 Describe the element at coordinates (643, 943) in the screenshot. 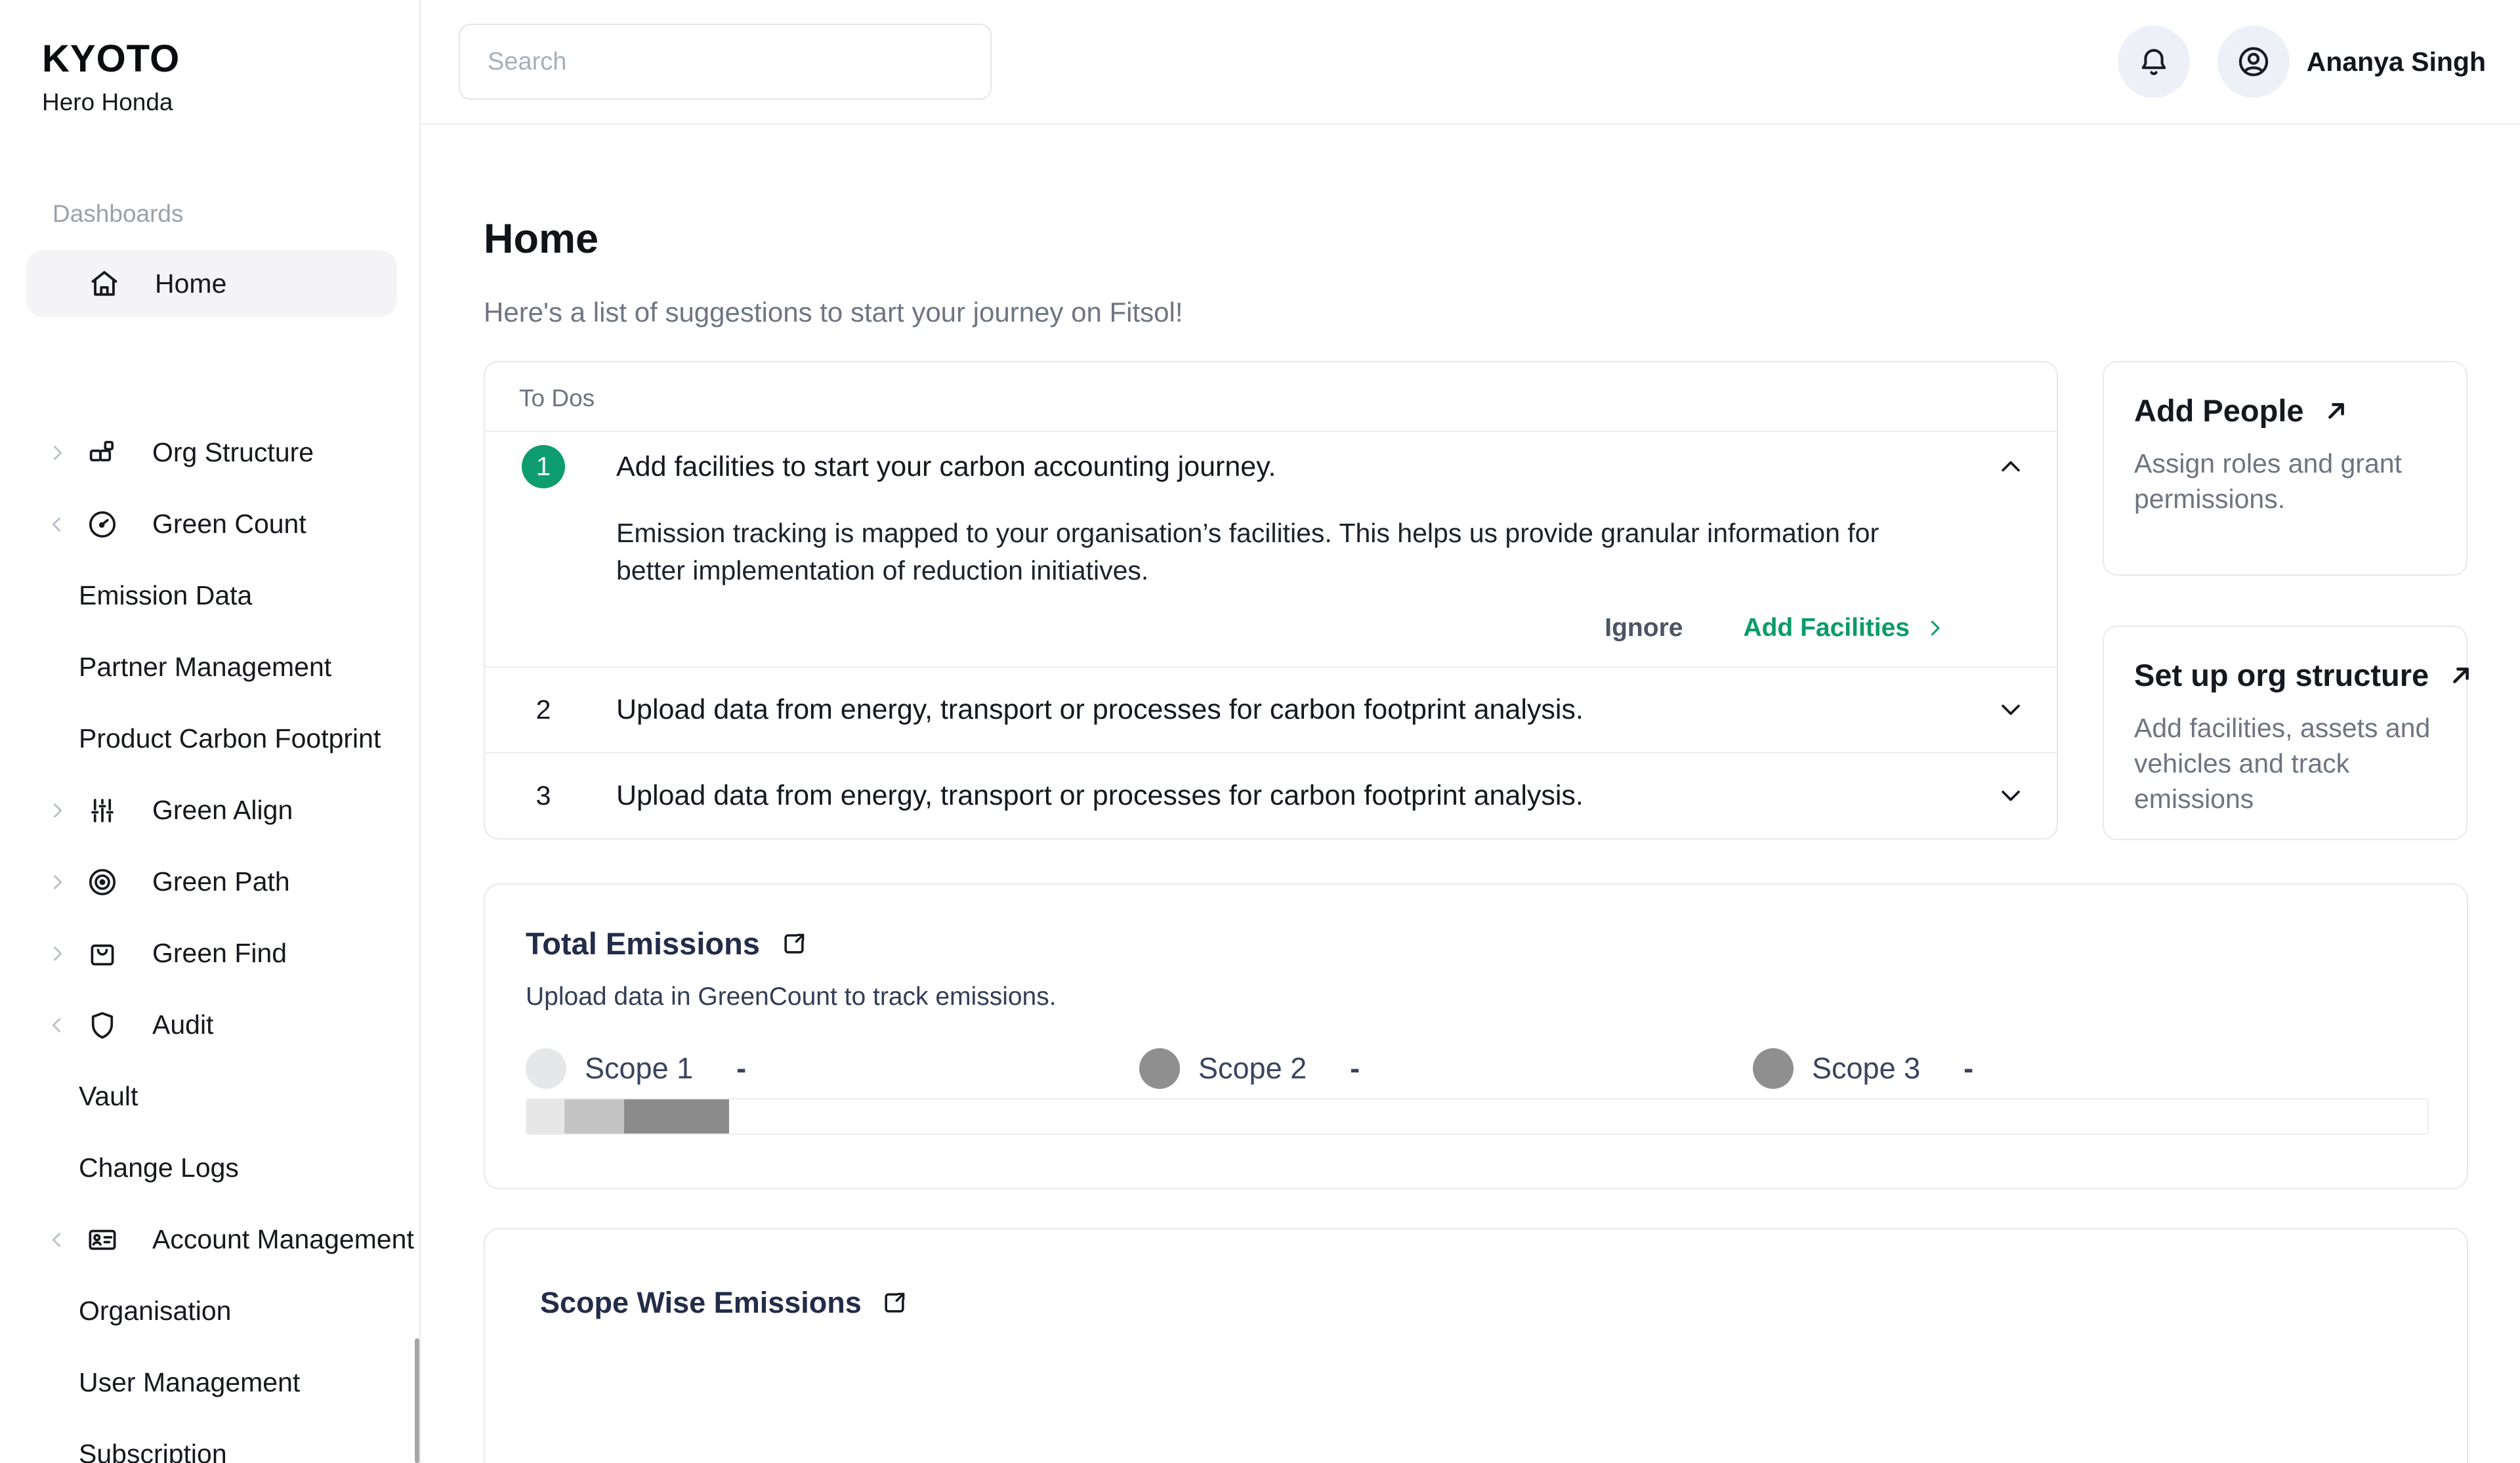

I see `total-emissions-title: Total Emissions` at that location.